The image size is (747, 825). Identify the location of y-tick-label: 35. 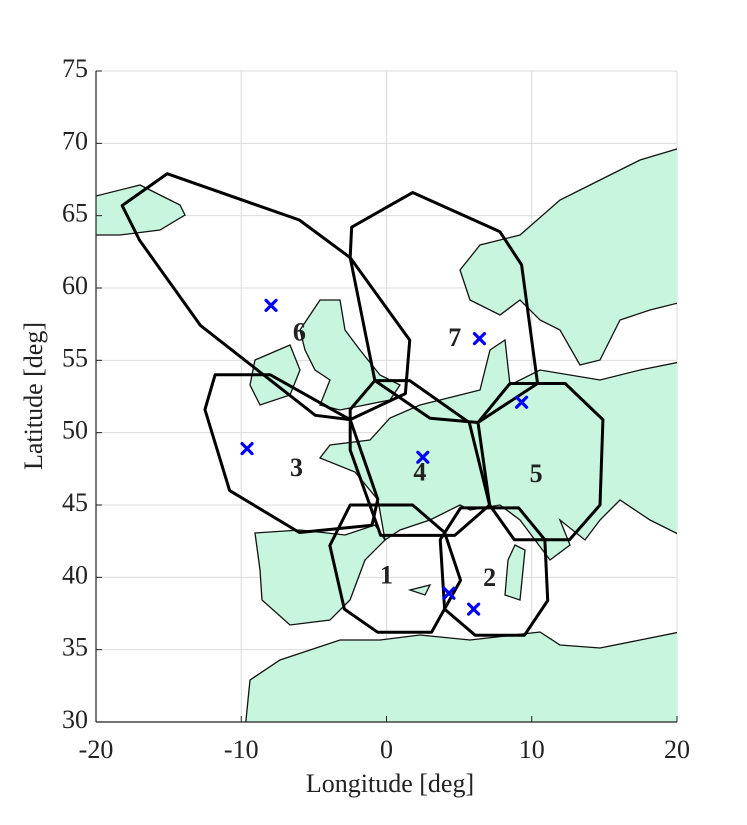
(75, 647).